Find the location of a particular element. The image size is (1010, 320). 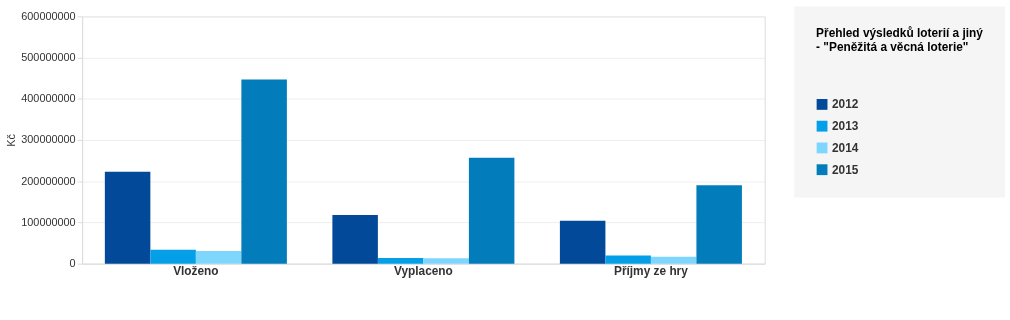

y-tick-label: 300000000 is located at coordinates (48, 139).